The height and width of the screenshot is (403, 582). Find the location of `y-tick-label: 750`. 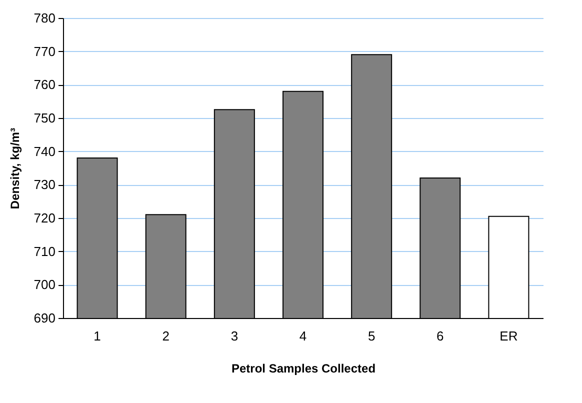

y-tick-label: 750 is located at coordinates (45, 118).